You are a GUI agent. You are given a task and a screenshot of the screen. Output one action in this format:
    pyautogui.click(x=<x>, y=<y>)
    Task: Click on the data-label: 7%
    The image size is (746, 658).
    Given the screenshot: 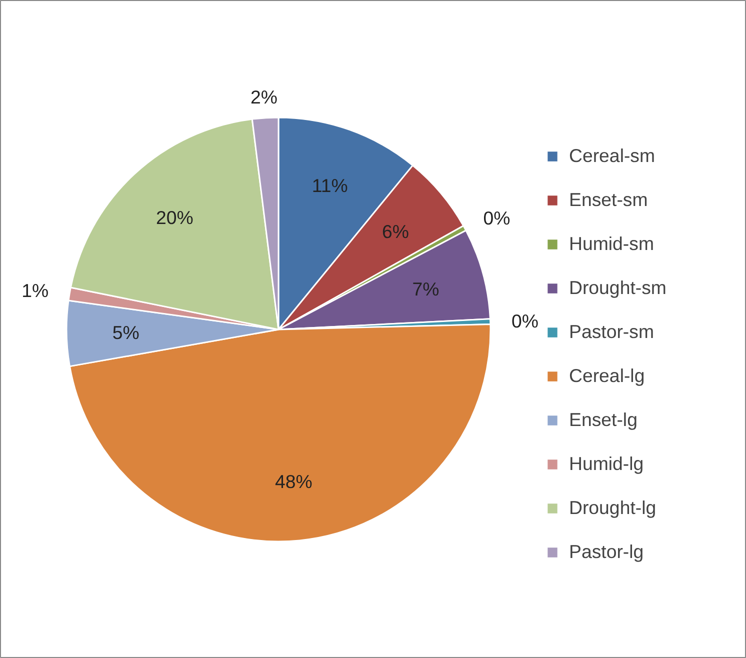 What is the action you would take?
    pyautogui.click(x=426, y=289)
    